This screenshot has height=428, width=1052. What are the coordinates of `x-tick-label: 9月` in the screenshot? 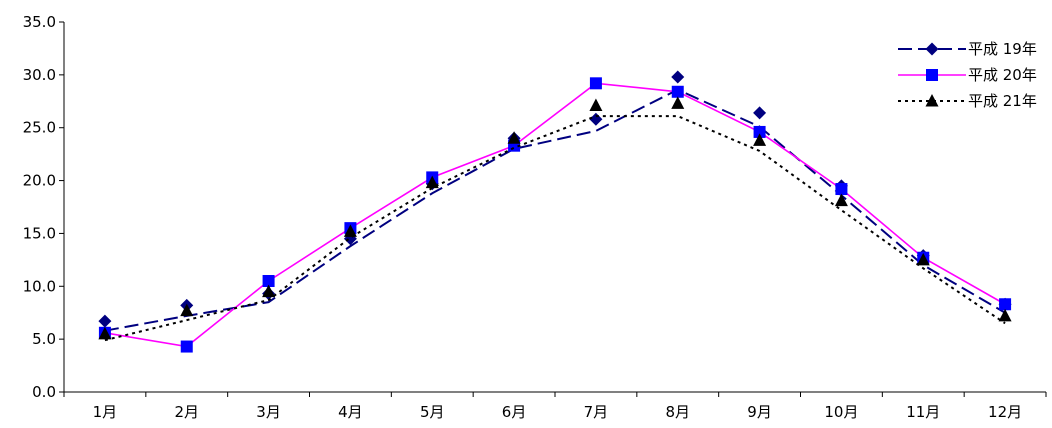 It's located at (759, 412).